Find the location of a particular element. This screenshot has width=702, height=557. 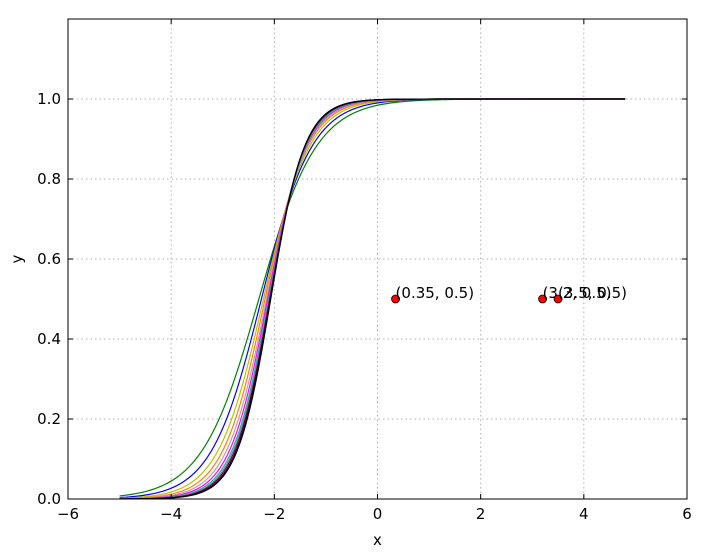

y-tick-label-5: 1.0 is located at coordinates (49, 99).